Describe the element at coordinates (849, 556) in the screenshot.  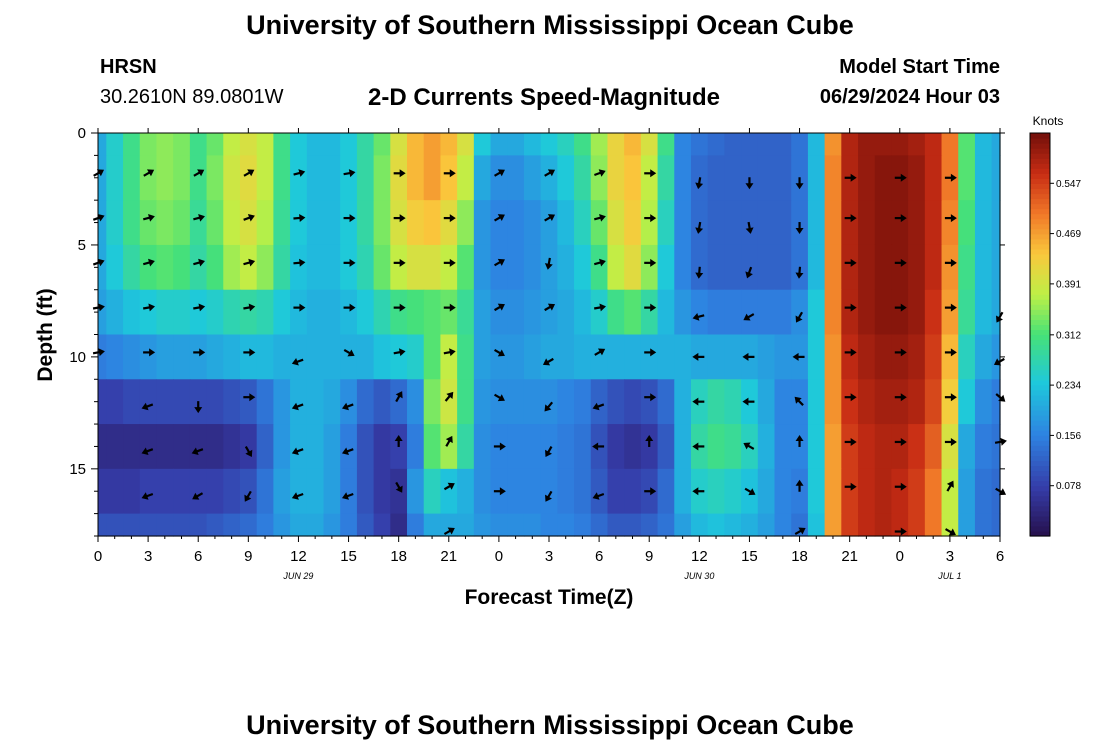
I see `x-tick-label: 21` at that location.